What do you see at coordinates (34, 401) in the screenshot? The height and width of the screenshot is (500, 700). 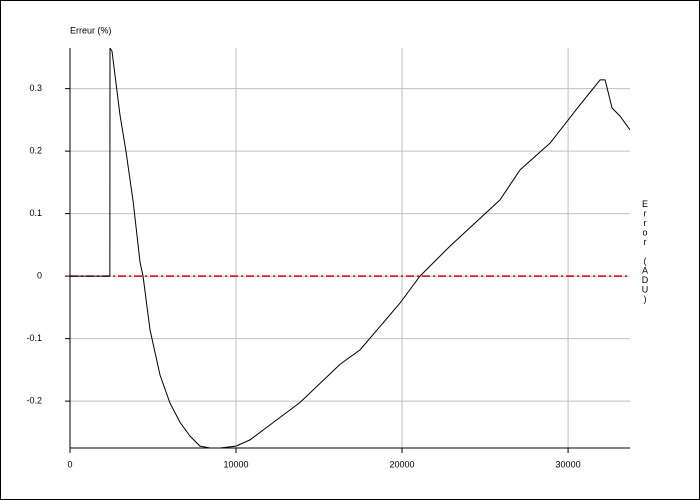 I see `y-tick-label: -0.2` at bounding box center [34, 401].